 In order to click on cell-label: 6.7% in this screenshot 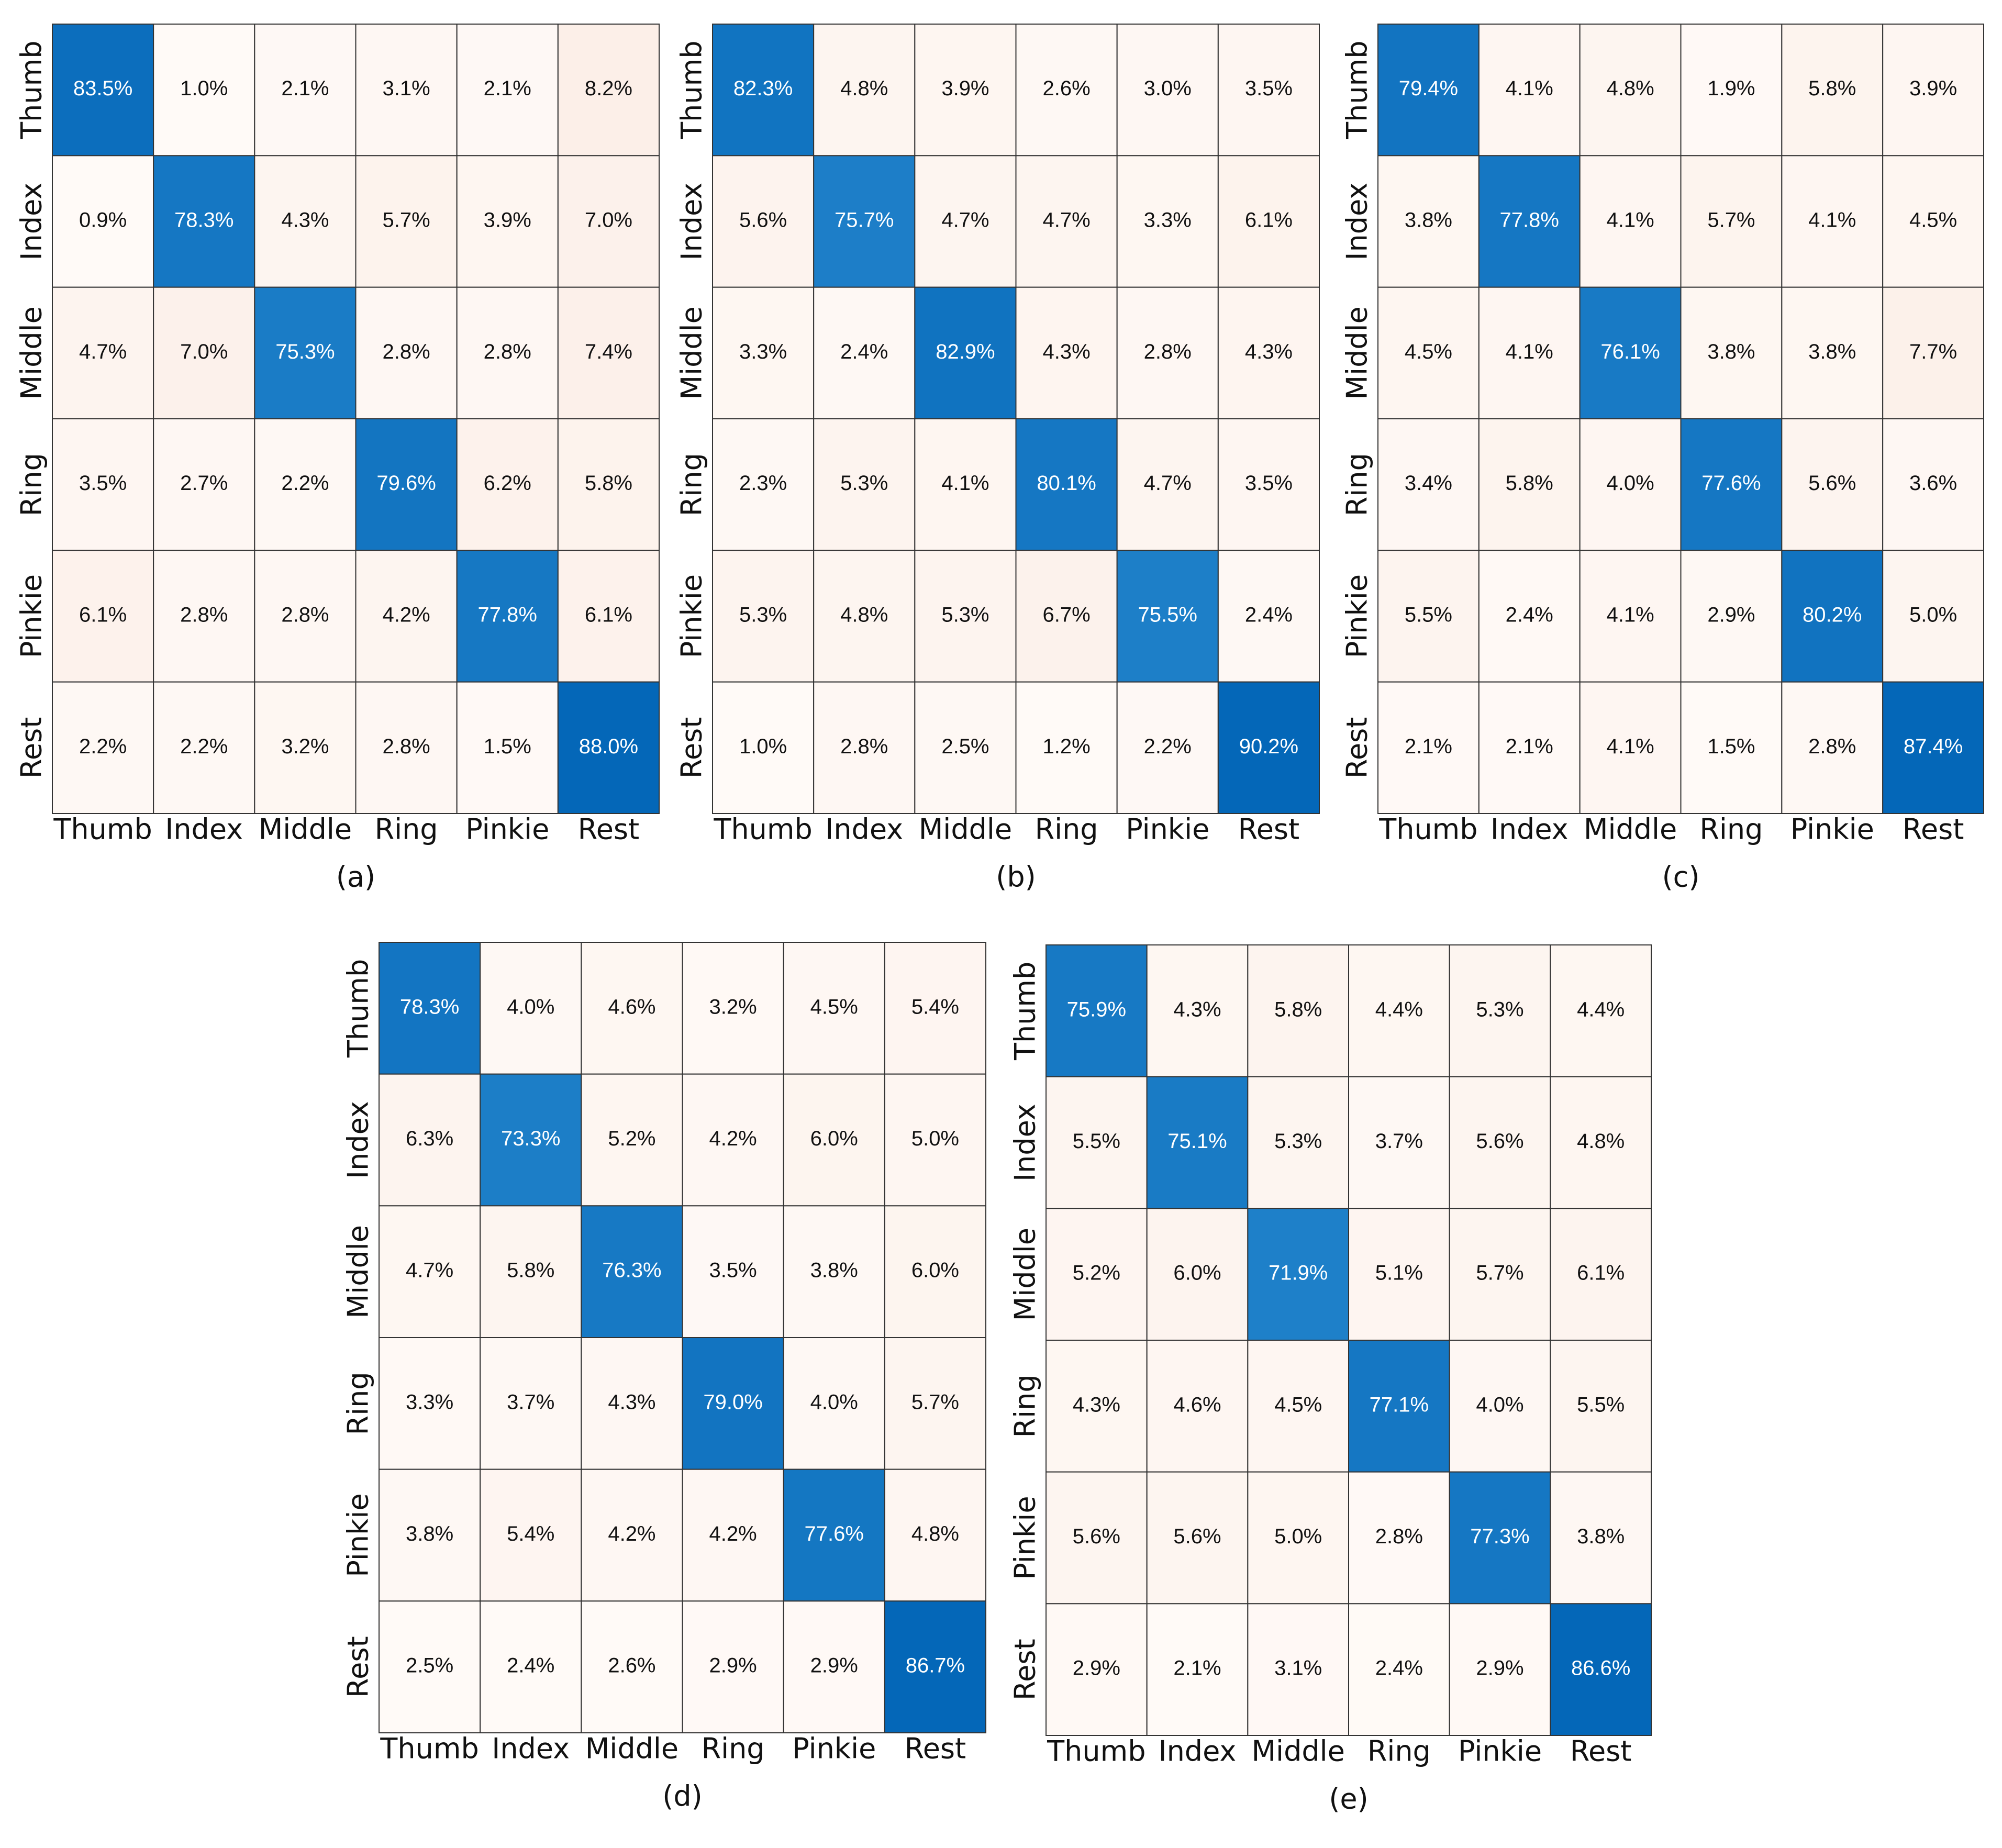, I will do `click(1066, 615)`.